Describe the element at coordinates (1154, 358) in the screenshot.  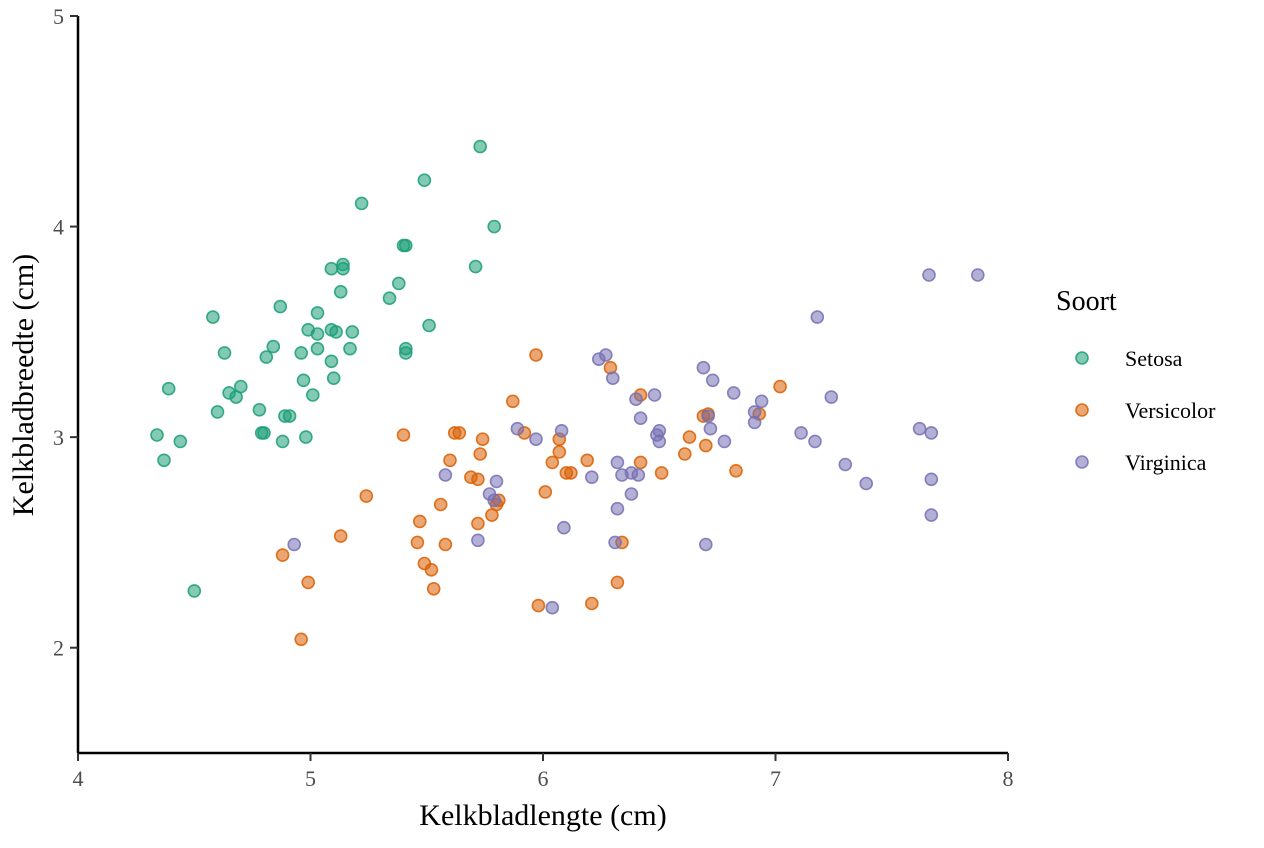
I see `legend-label-setosa: Setosa` at that location.